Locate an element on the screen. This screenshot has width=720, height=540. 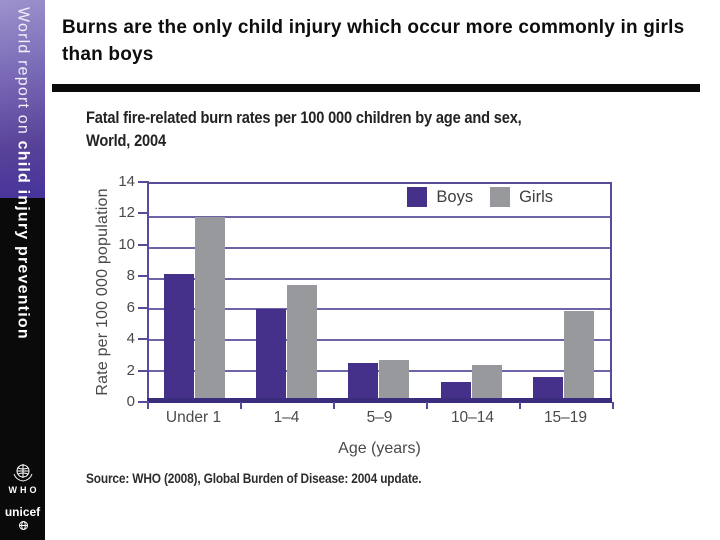
x-axis-labels: Under 1 1–4 5–9 10–14 15–19 is located at coordinates (379, 419).